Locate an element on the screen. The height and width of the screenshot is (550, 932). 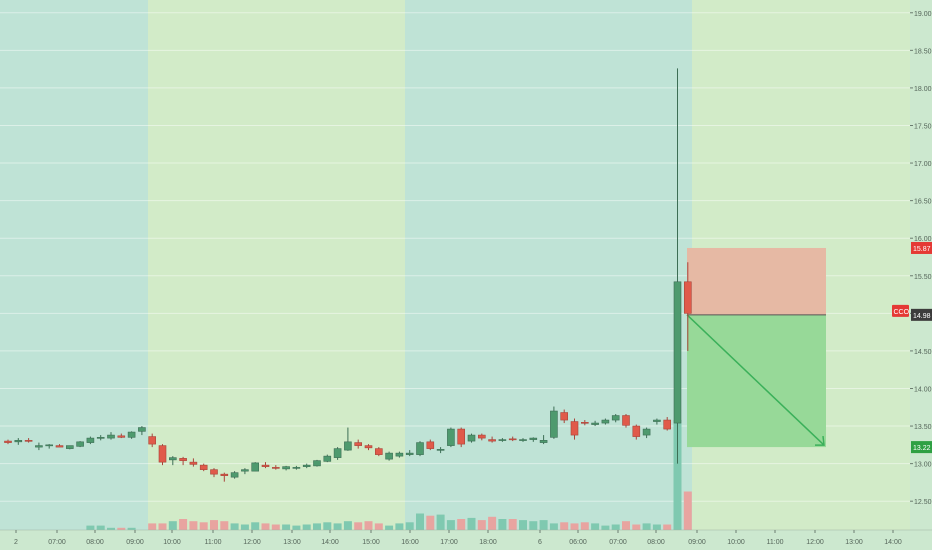
x-tick-label: 11:00 is located at coordinates (775, 542).